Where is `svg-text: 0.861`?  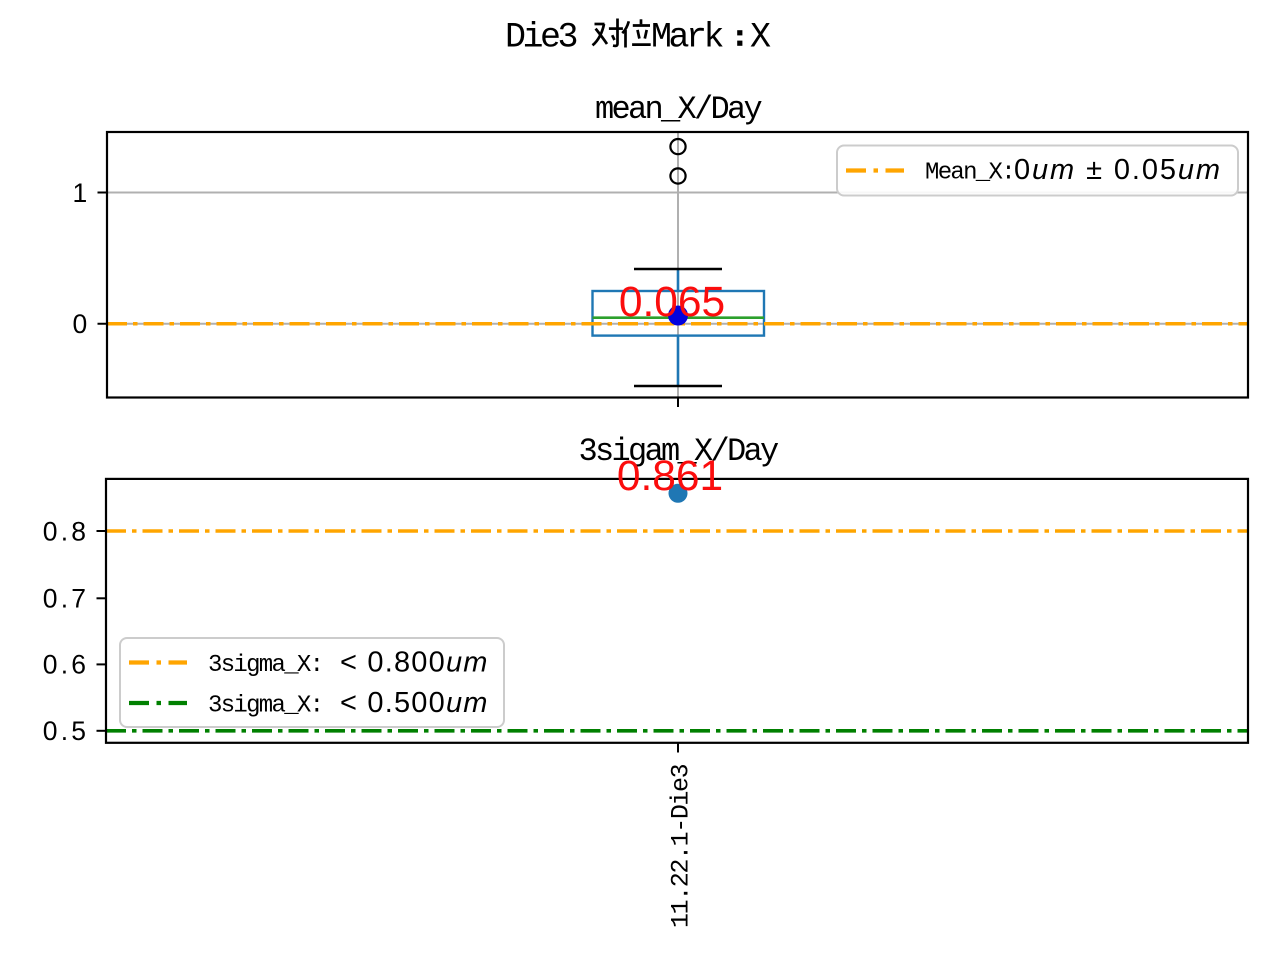 svg-text: 0.861 is located at coordinates (670, 476).